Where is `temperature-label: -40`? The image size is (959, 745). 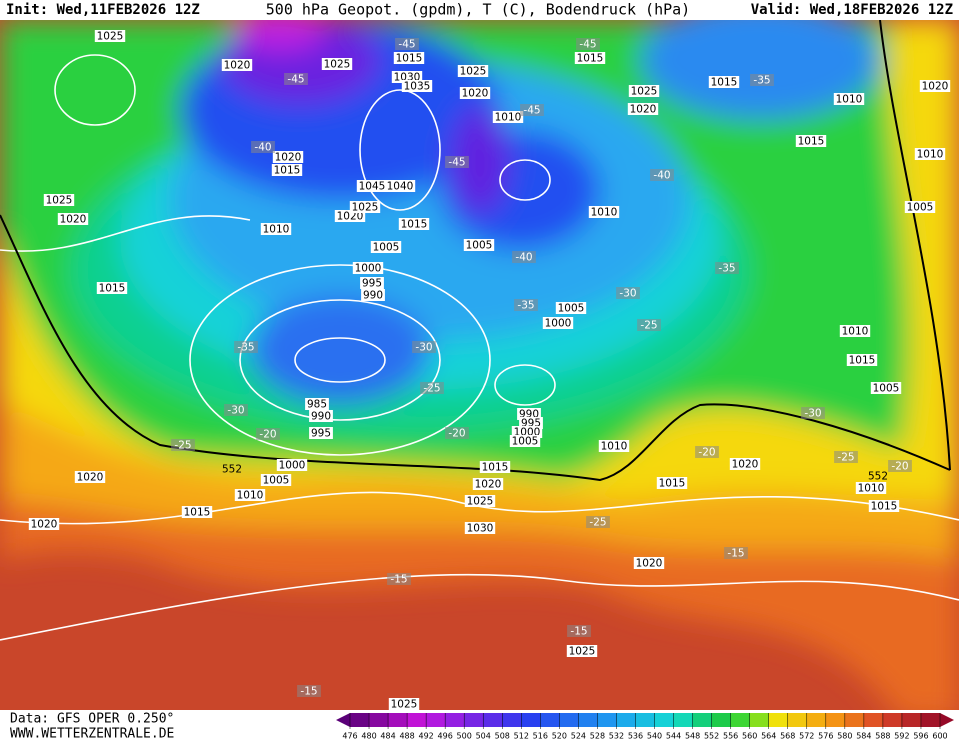
temperature-label: -40 is located at coordinates (661, 176).